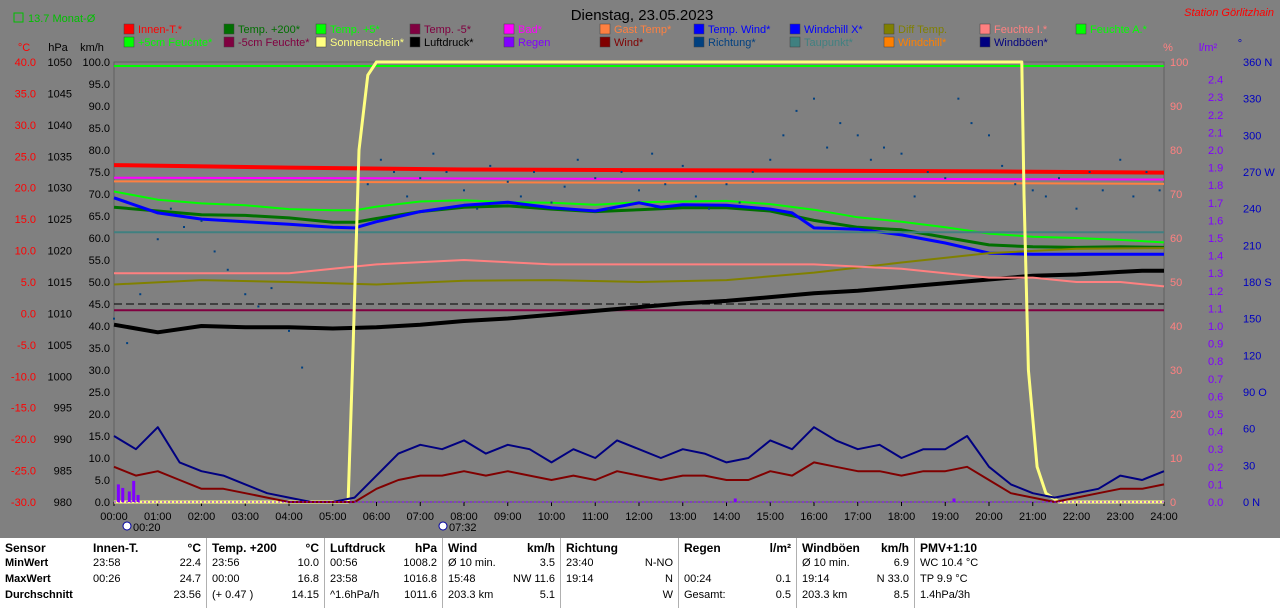 The image size is (1280, 608). What do you see at coordinates (595, 517) in the screenshot?
I see `x-tick-label: 11:00` at bounding box center [595, 517].